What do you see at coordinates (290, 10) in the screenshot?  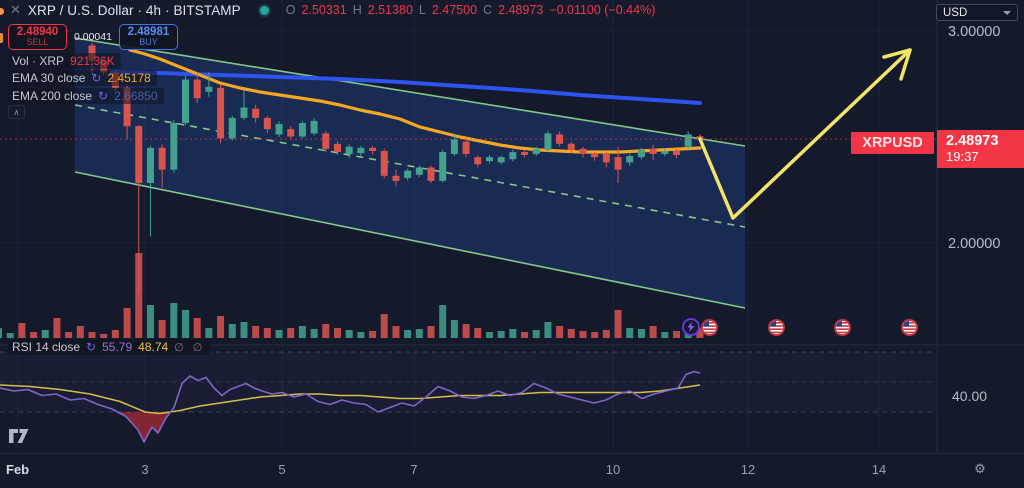 I see `open-label: O` at bounding box center [290, 10].